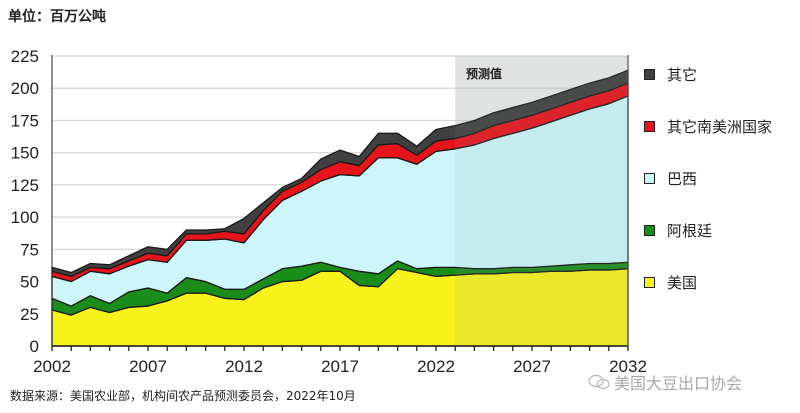 This screenshot has width=800, height=413. I want to click on legend-label: 其它, so click(682, 75).